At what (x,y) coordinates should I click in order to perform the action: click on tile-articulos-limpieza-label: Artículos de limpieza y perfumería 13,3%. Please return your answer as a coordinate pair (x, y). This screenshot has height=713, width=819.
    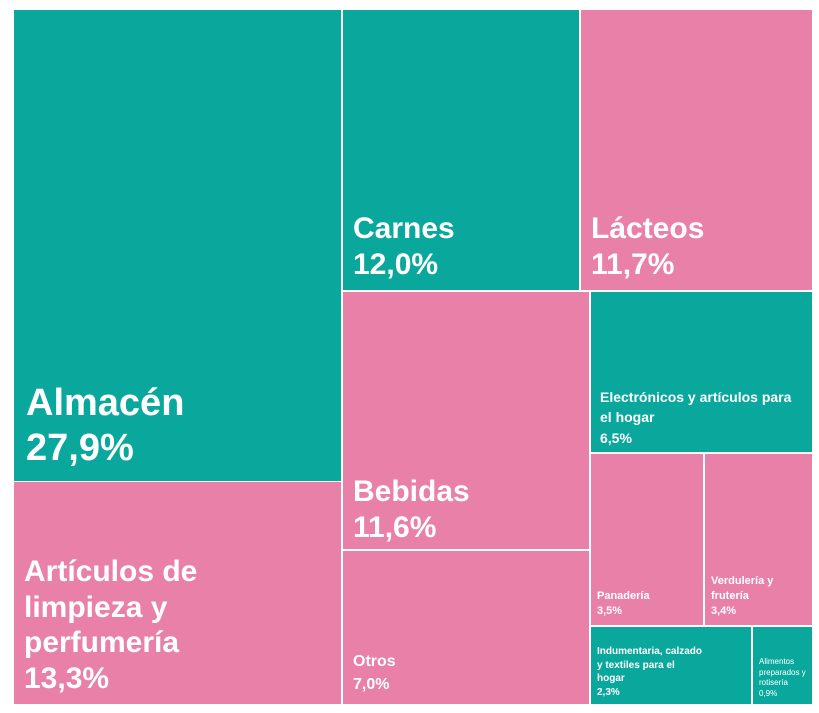
    Looking at the image, I should click on (177, 629).